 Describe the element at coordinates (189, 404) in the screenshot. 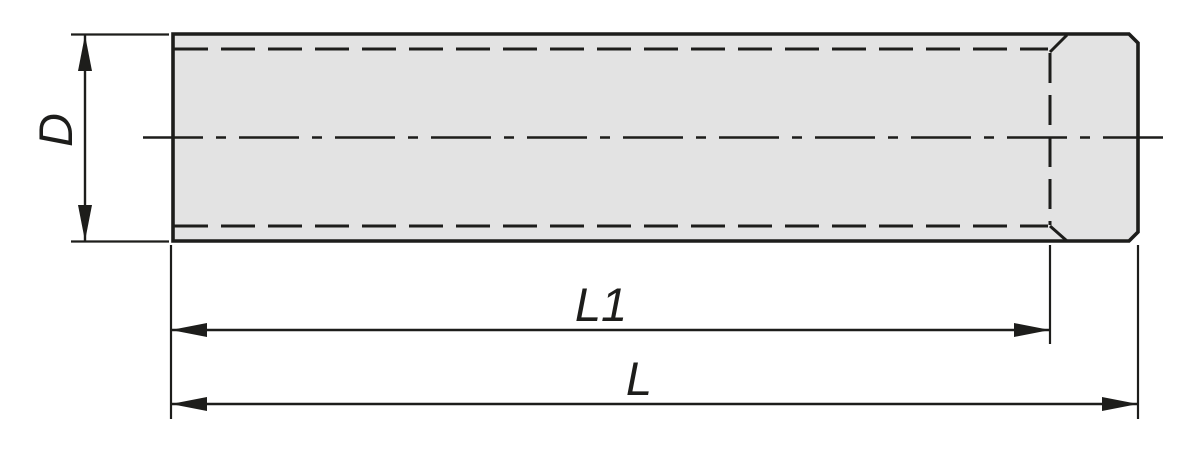

I see `arrowhead-l-left` at that location.